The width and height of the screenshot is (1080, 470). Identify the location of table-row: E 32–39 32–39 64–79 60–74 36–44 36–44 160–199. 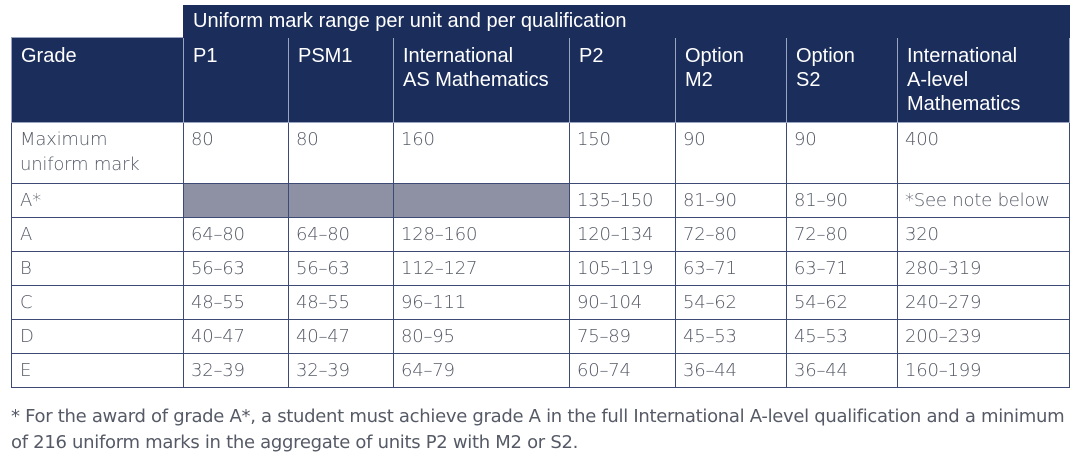
(541, 370).